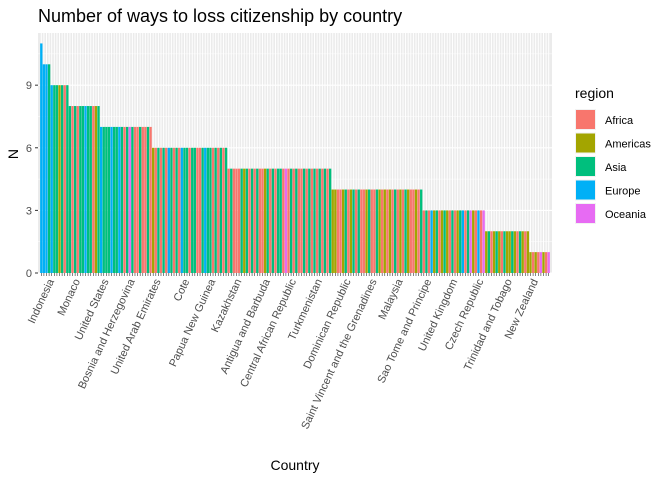  What do you see at coordinates (622, 192) in the screenshot?
I see `legend-label: Europe` at bounding box center [622, 192].